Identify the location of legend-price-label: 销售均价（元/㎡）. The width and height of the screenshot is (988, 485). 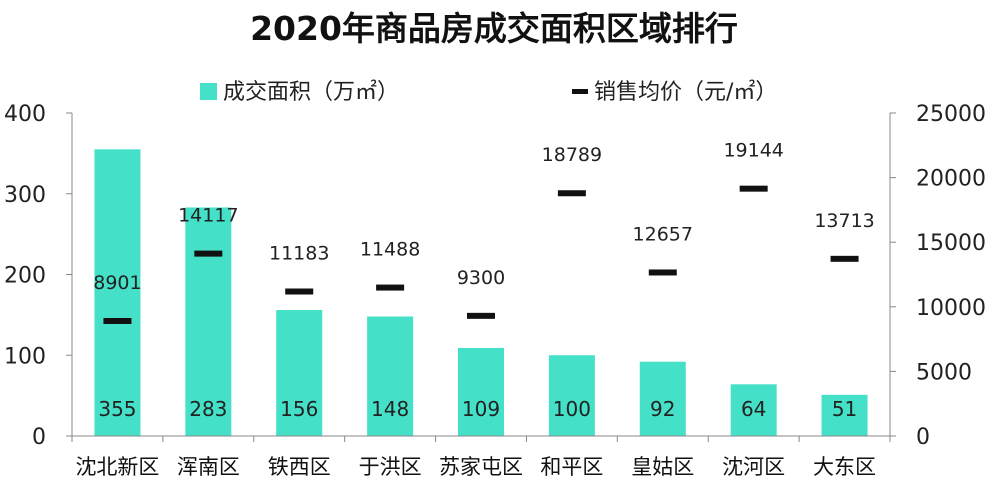
(686, 92).